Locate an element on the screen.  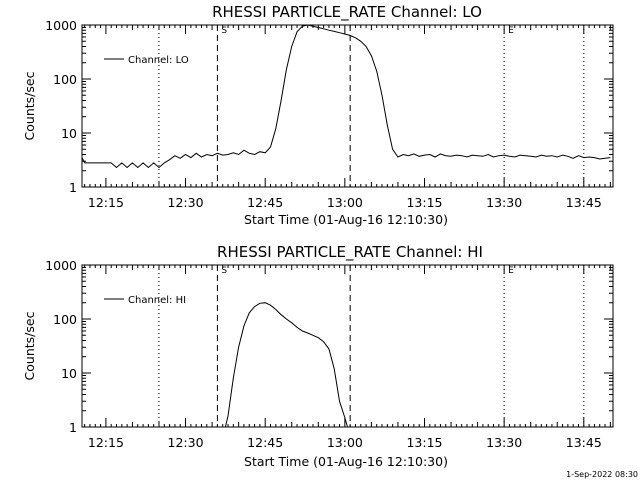
legend-label-lo: Channel: LO is located at coordinates (158, 60).